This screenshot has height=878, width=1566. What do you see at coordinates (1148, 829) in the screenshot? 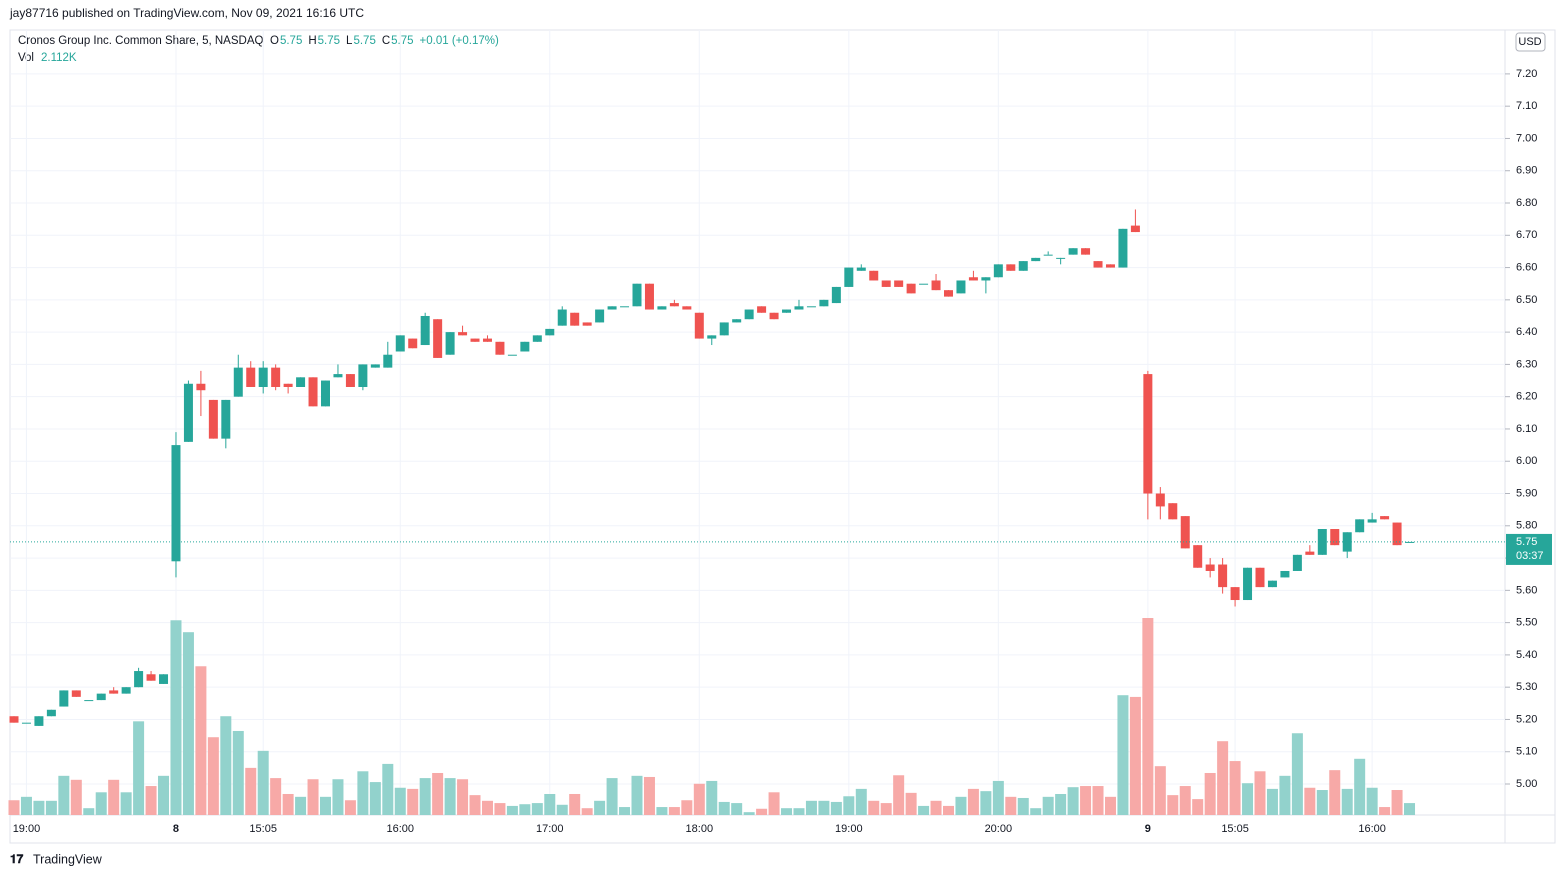
I see `x-tick-label: 9` at bounding box center [1148, 829].